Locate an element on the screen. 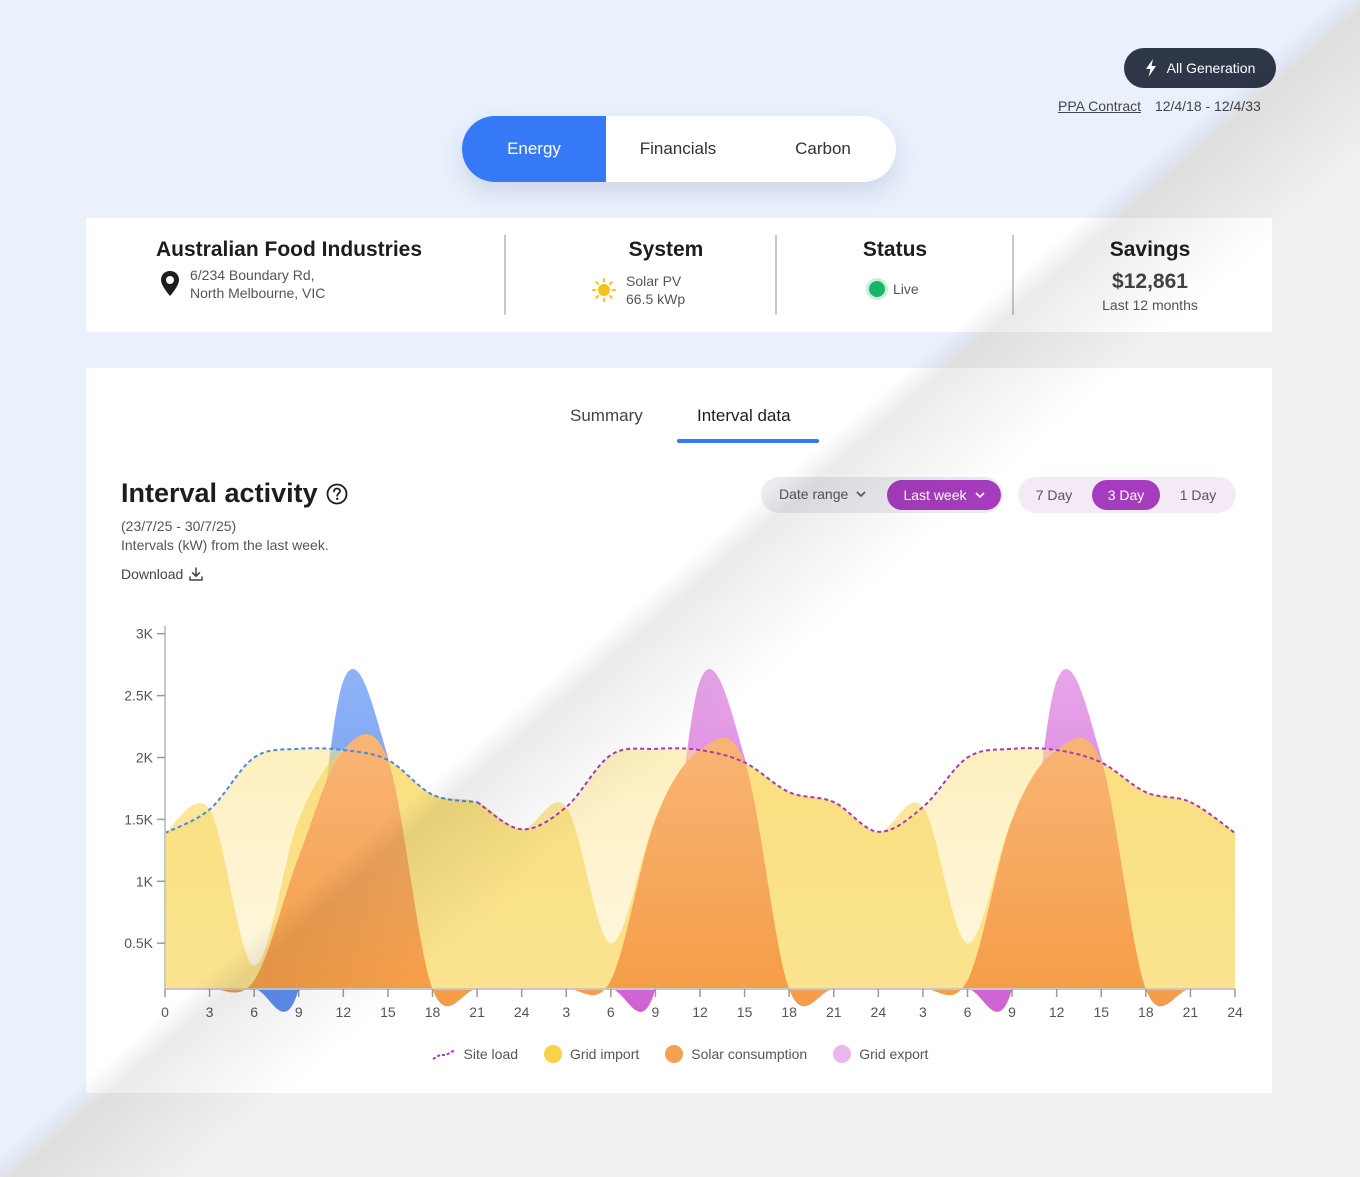  tab-energy: Energy is located at coordinates (534, 149).